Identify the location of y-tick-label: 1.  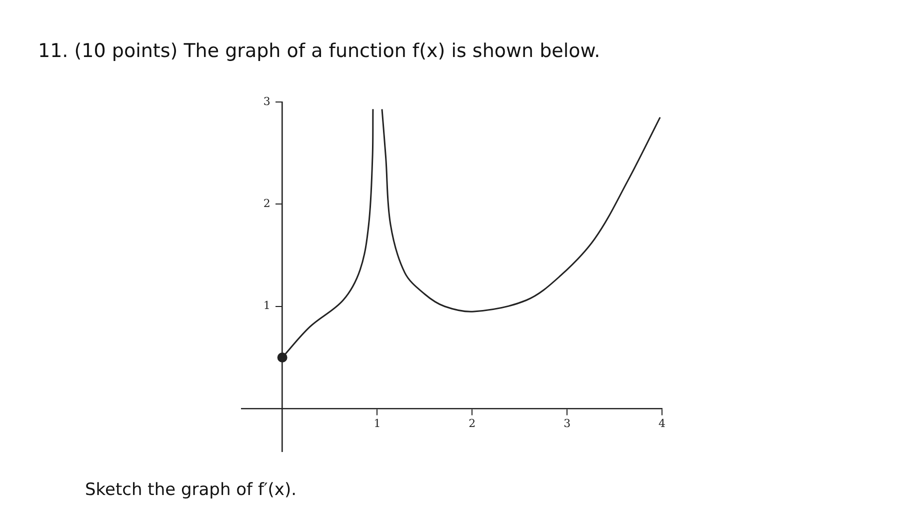
(266, 305).